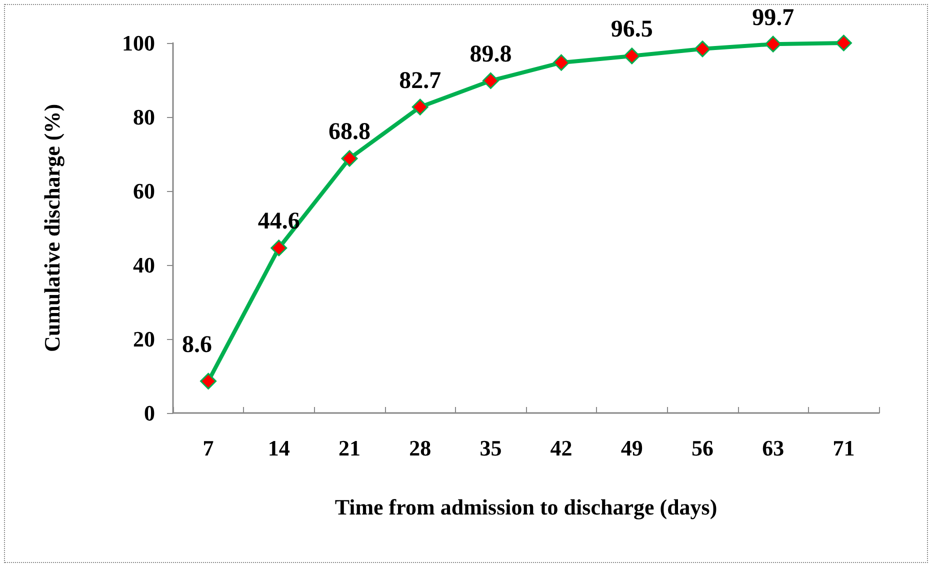 The width and height of the screenshot is (934, 569). What do you see at coordinates (843, 448) in the screenshot?
I see `x-tick-label: 71` at bounding box center [843, 448].